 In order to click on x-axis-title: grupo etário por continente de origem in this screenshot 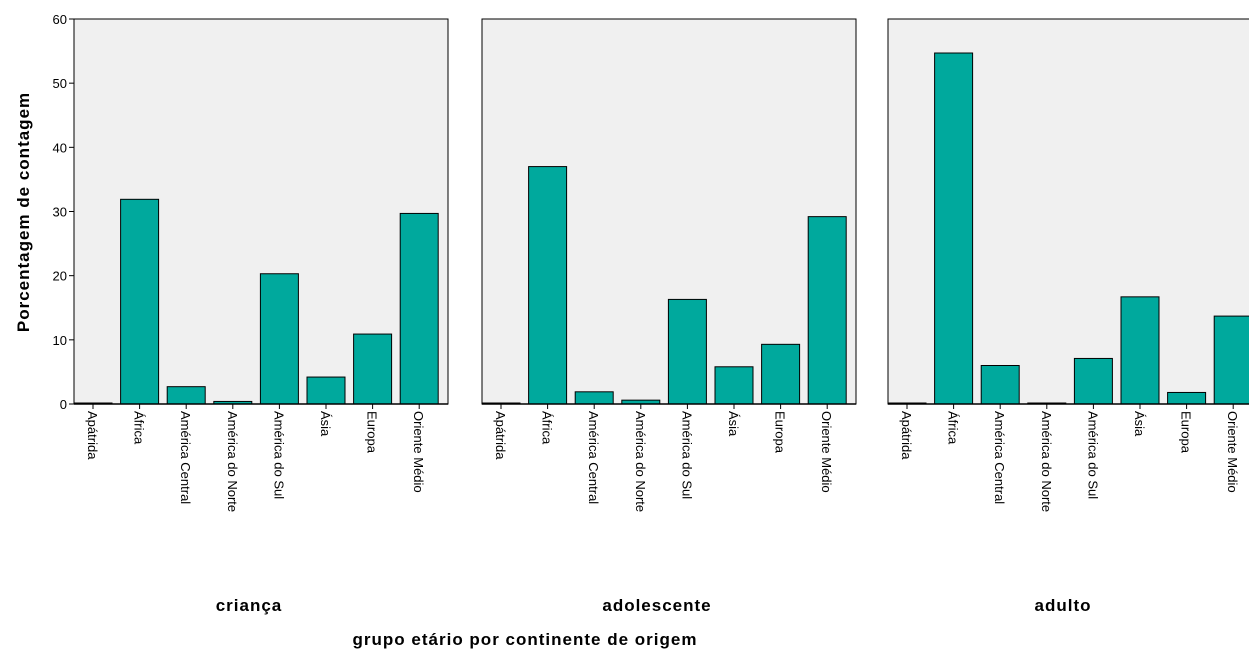, I will do `click(525, 639)`.